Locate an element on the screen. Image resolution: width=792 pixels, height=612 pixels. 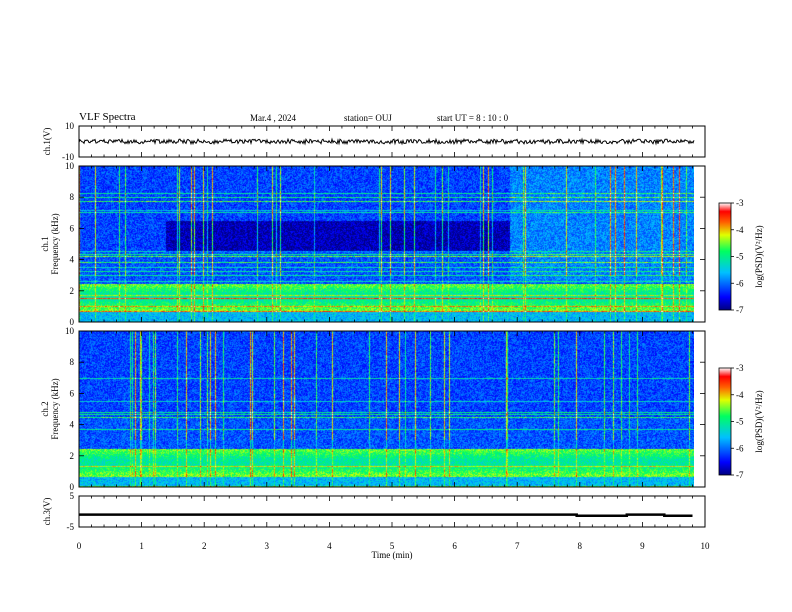
y-tick-label: 5 is located at coordinates (72, 496).